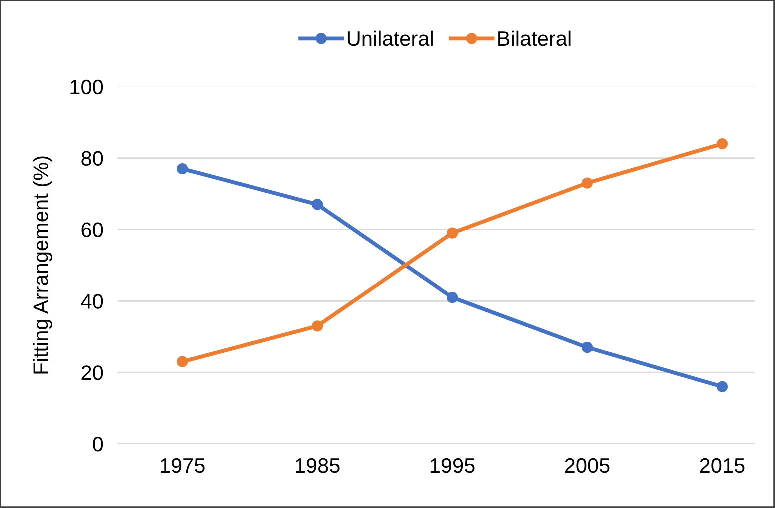 This screenshot has width=775, height=508. What do you see at coordinates (318, 466) in the screenshot?
I see `x-tick-label: 1985` at bounding box center [318, 466].